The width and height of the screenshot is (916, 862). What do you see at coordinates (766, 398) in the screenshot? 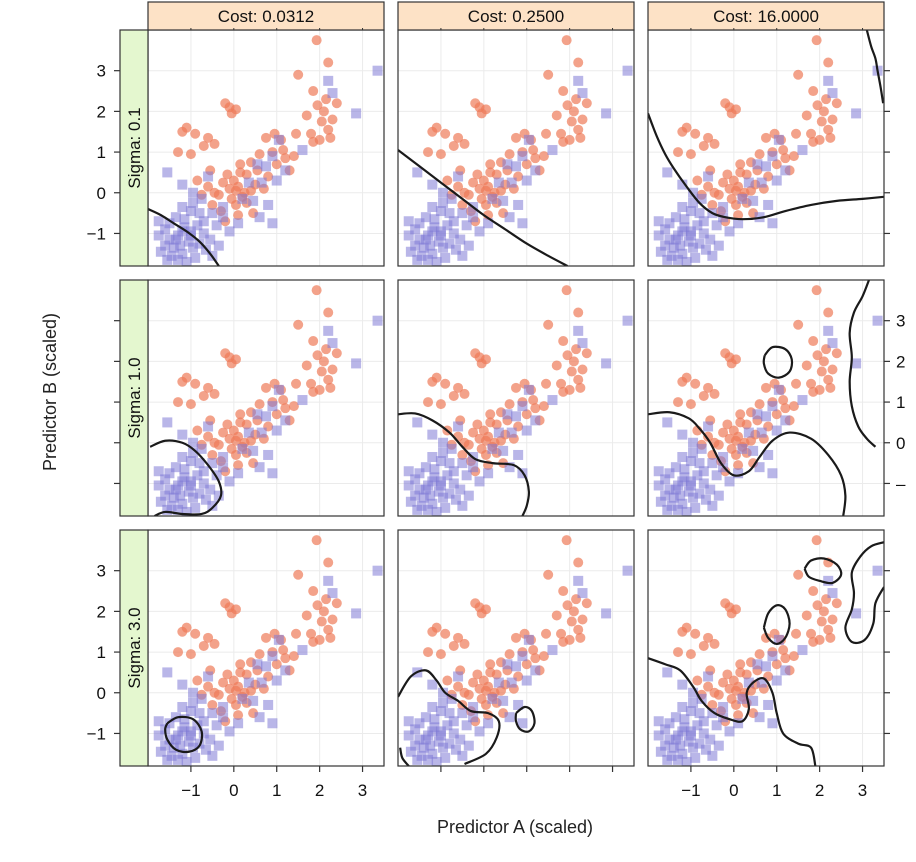
I see `panel-r1-c2` at bounding box center [766, 398].